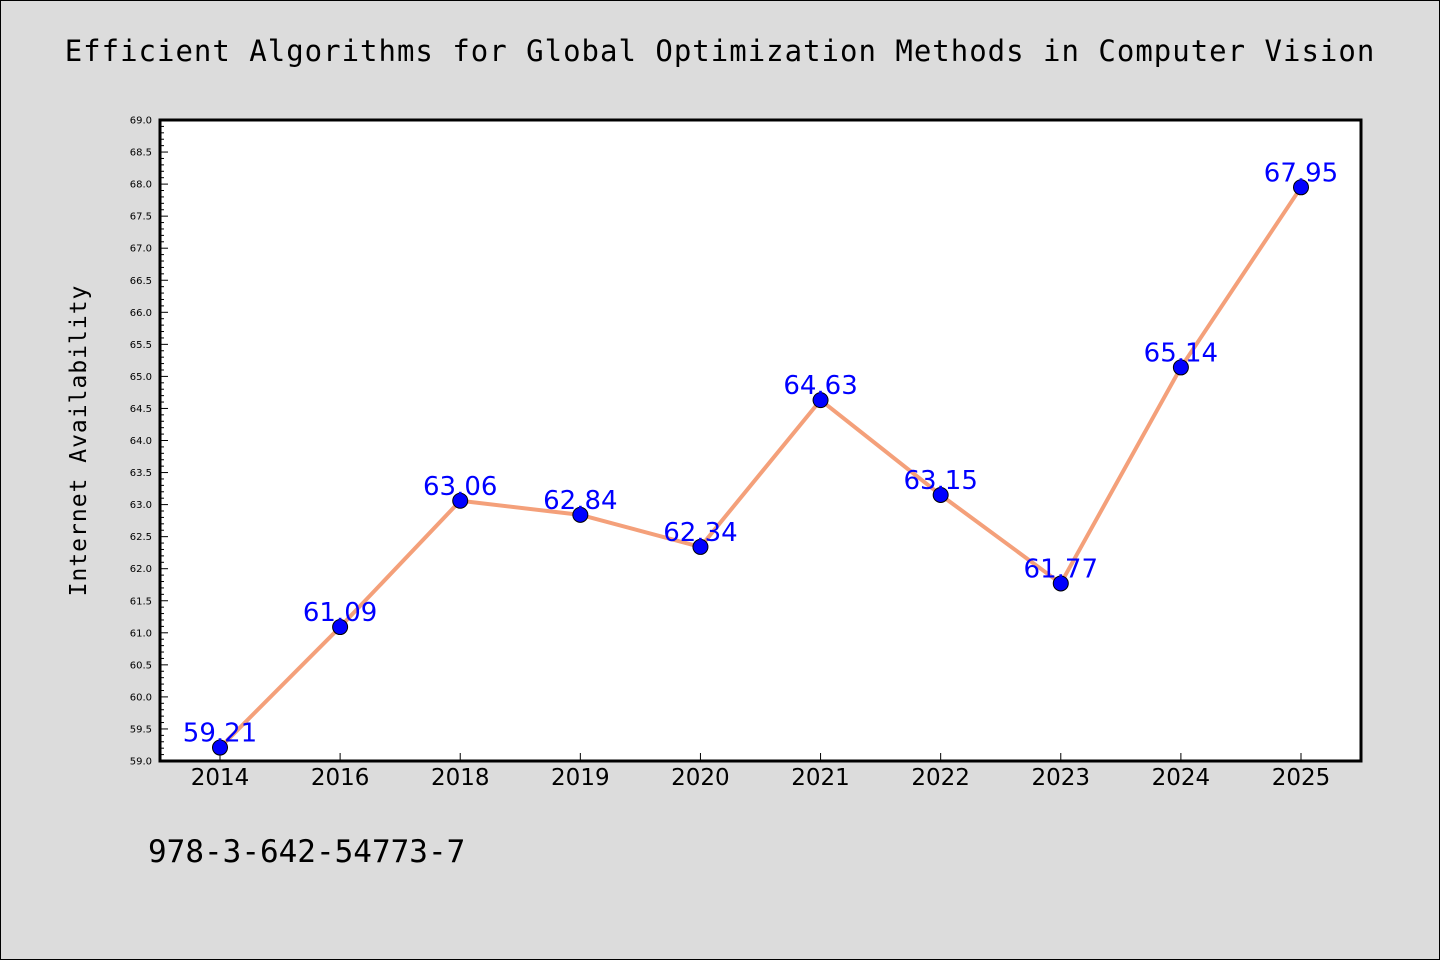  I want to click on x-tick-label: 2019, so click(580, 778).